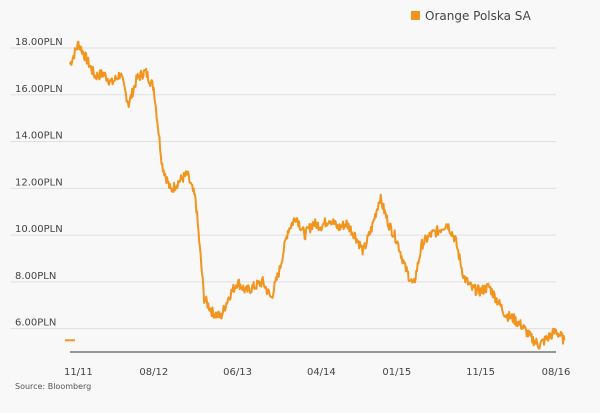 This screenshot has width=600, height=413. What do you see at coordinates (480, 372) in the screenshot?
I see `x-tick-label: 11/15` at bounding box center [480, 372].